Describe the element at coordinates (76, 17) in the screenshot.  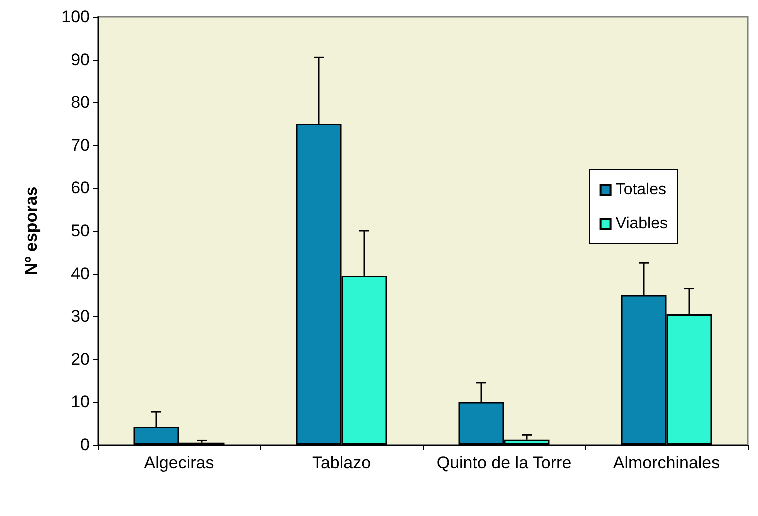
I see `y-tick-label: 100` at that location.